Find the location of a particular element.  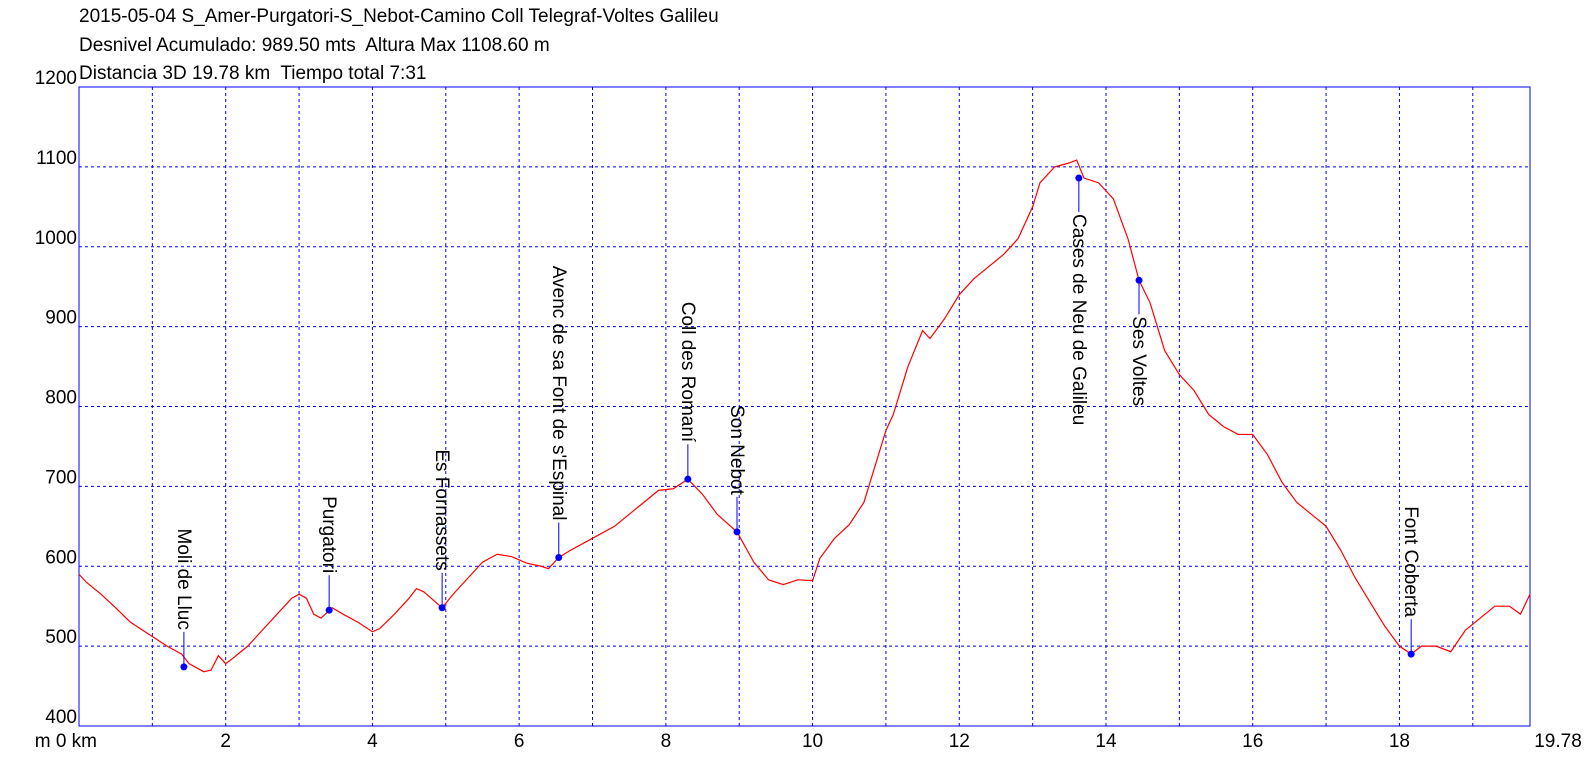

x-tick-label: 2 is located at coordinates (225, 741).